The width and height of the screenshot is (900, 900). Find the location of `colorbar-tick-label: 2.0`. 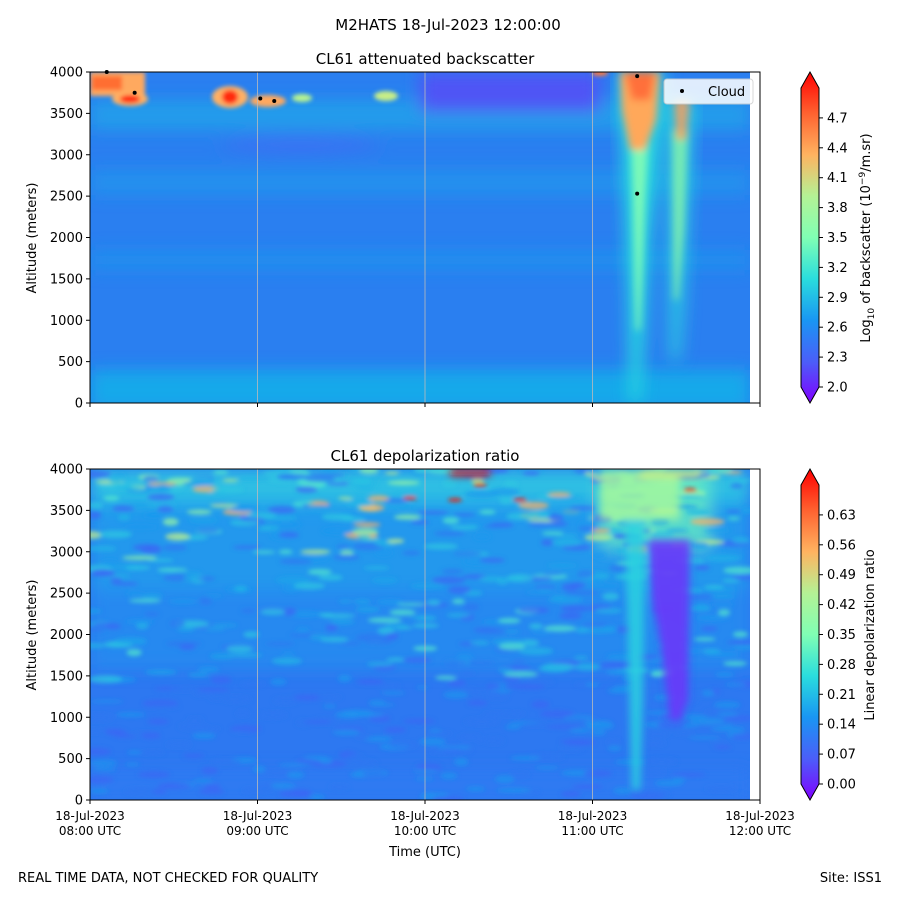

colorbar-tick-label: 2.0 is located at coordinates (837, 388).